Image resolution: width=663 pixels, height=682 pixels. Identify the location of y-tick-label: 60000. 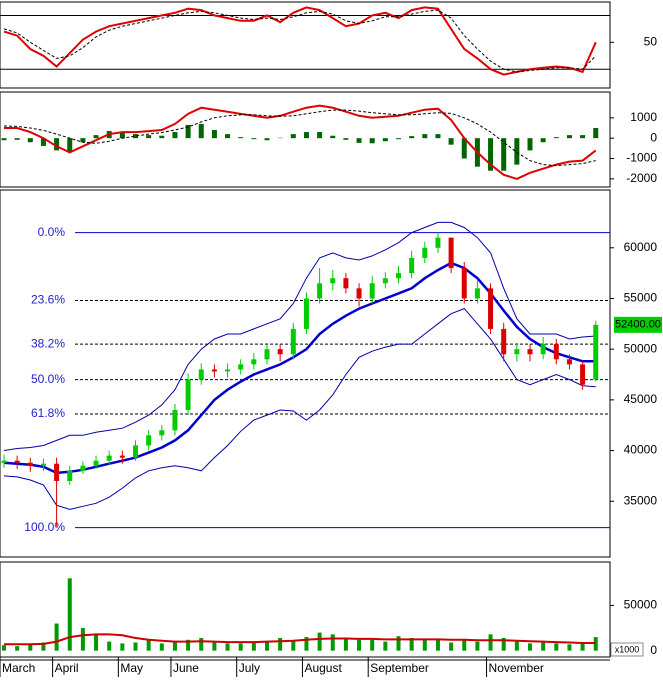
(641, 247).